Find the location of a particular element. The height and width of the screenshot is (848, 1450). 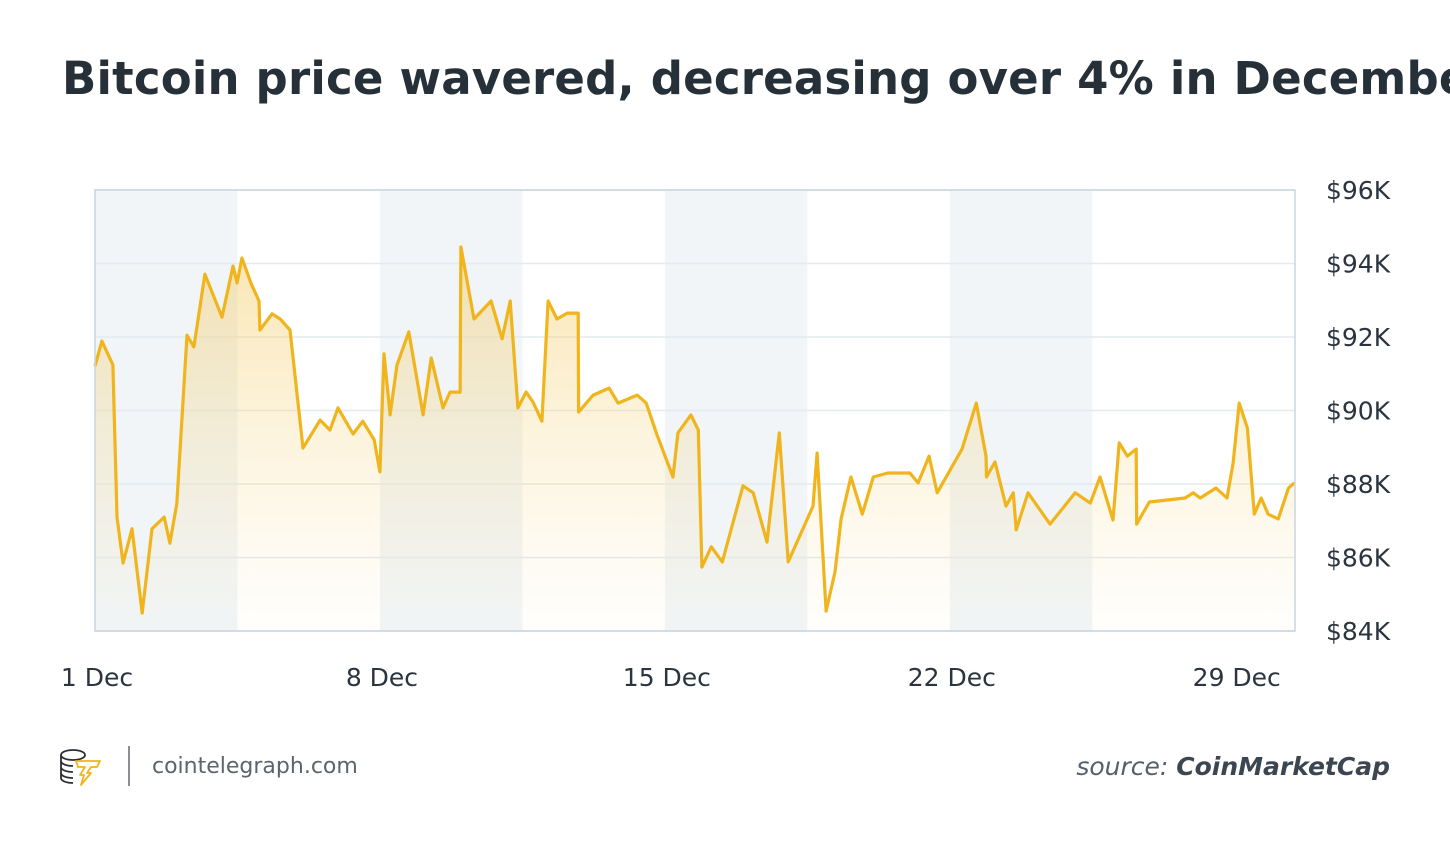

site-url: cointelegraph.com is located at coordinates (255, 766).